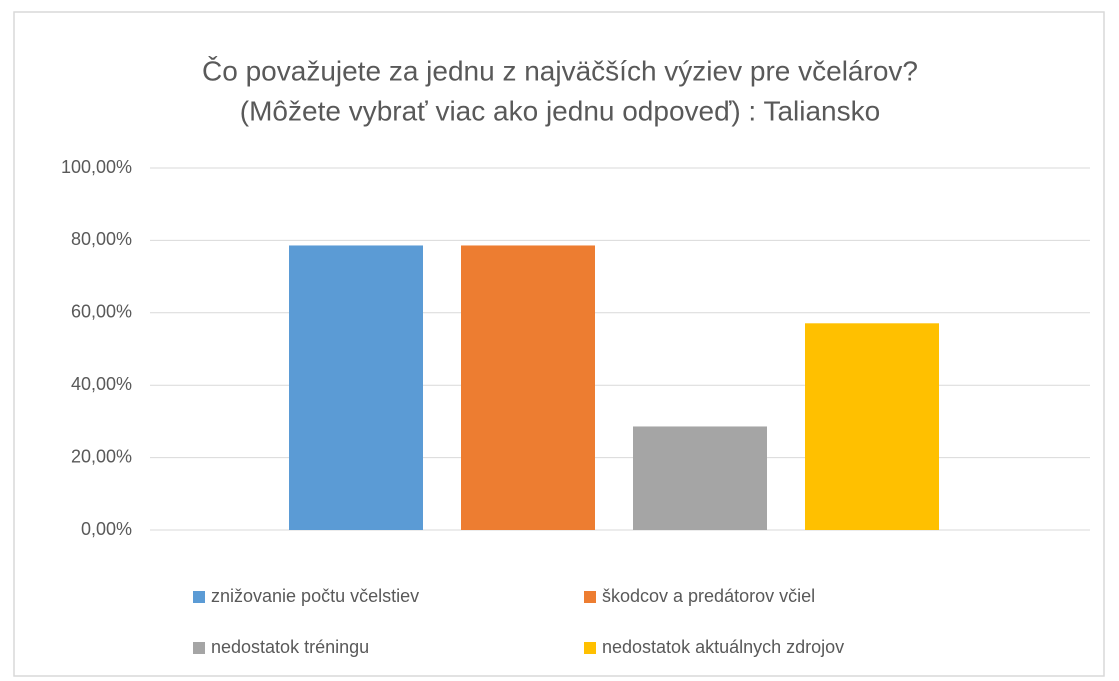  What do you see at coordinates (315, 596) in the screenshot?
I see `legend-label: znižovanie počtu včelstiev` at bounding box center [315, 596].